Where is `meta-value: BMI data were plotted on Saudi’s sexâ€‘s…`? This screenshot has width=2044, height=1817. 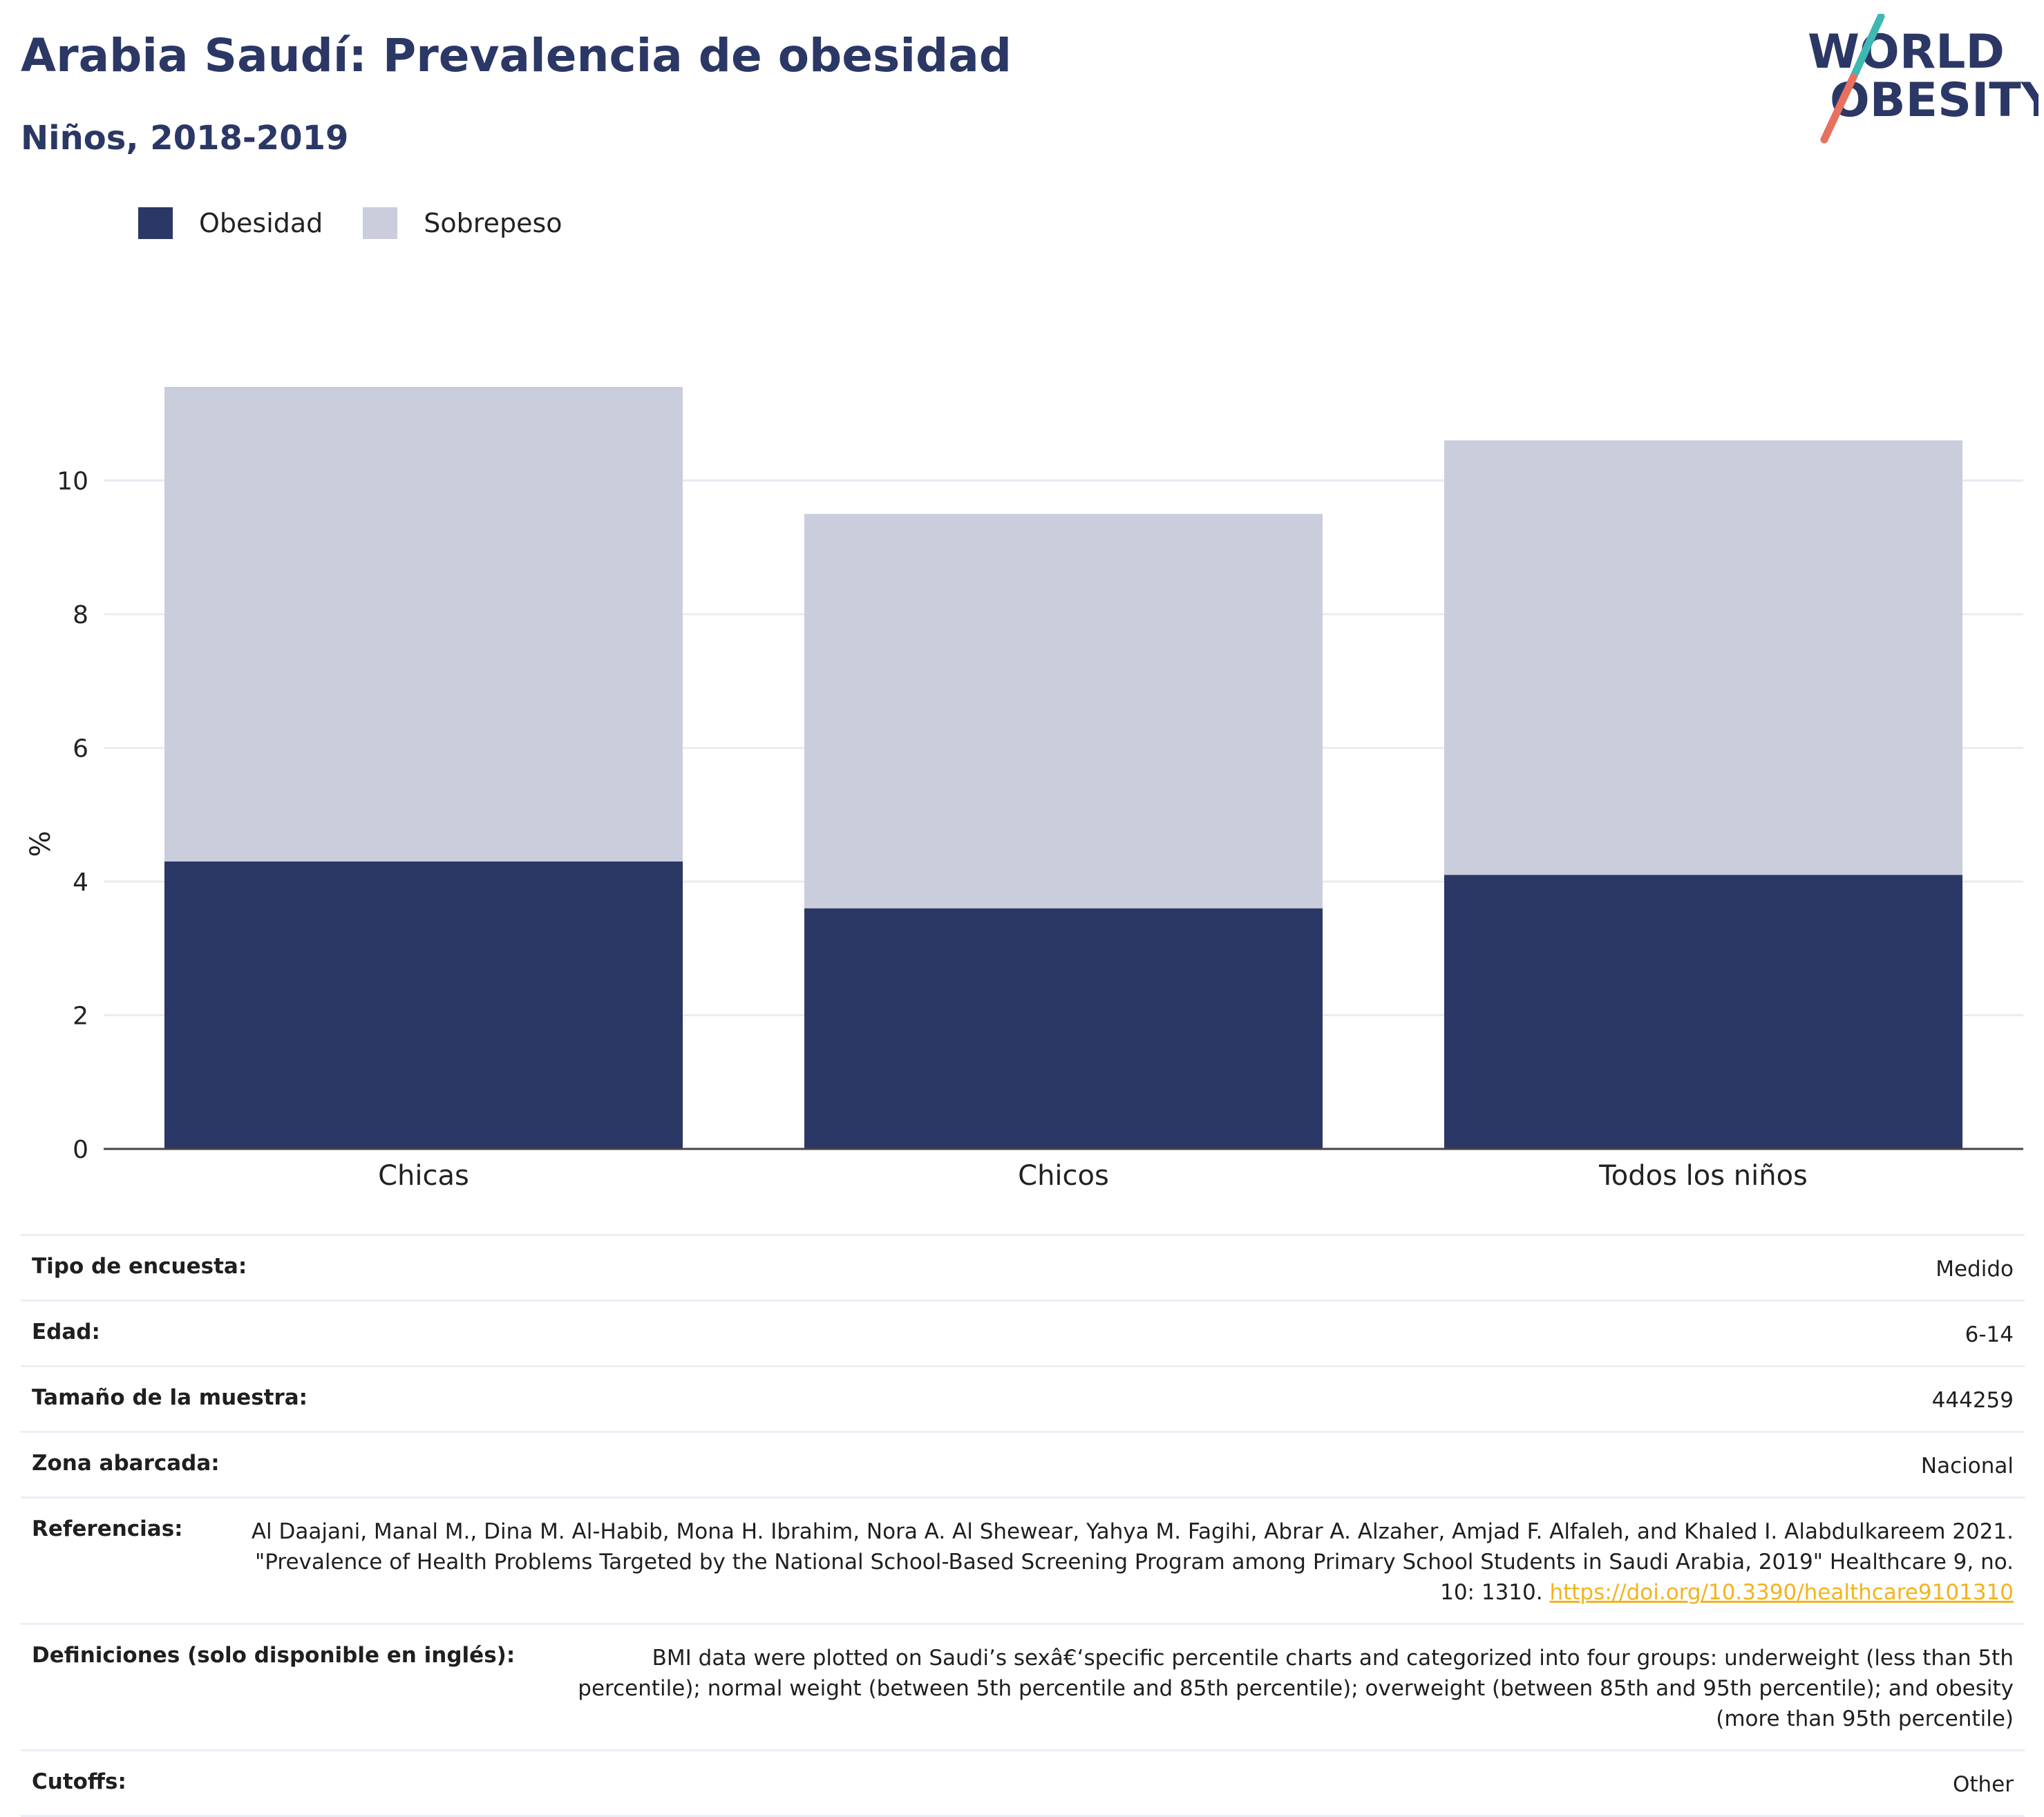 meta-value: BMI data were plotted on Saudi’s sexâ€‘s… is located at coordinates (1292, 1688).